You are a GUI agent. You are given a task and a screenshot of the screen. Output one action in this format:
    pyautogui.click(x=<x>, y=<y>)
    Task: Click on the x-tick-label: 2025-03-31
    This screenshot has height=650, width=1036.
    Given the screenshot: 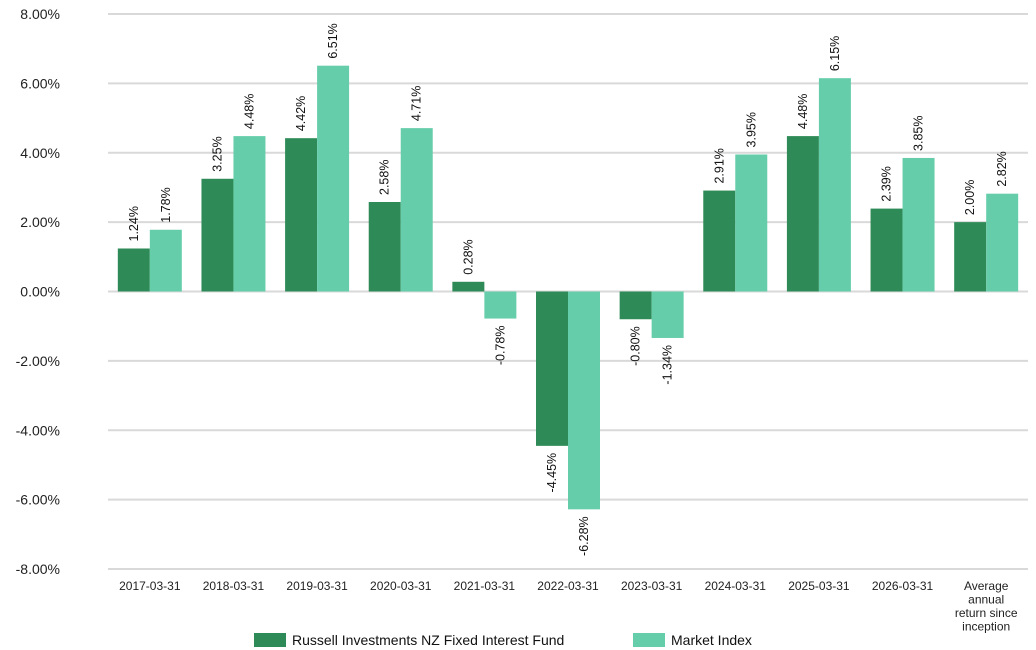 What is the action you would take?
    pyautogui.click(x=819, y=586)
    